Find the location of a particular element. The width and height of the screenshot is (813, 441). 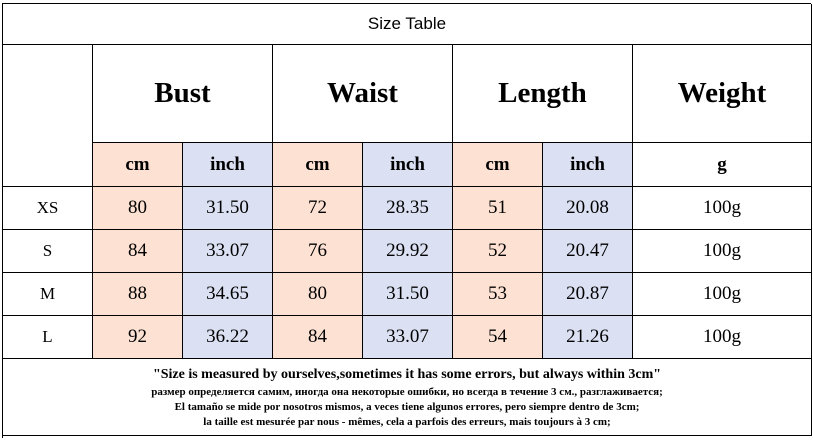

measurement: 92 is located at coordinates (138, 337).